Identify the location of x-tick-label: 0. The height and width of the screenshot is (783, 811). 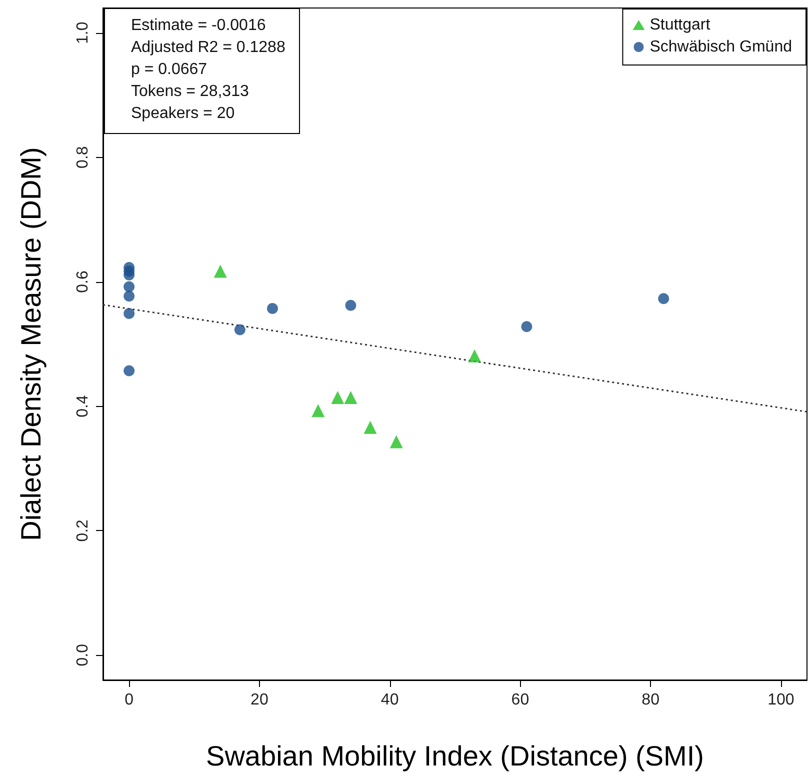
(129, 700).